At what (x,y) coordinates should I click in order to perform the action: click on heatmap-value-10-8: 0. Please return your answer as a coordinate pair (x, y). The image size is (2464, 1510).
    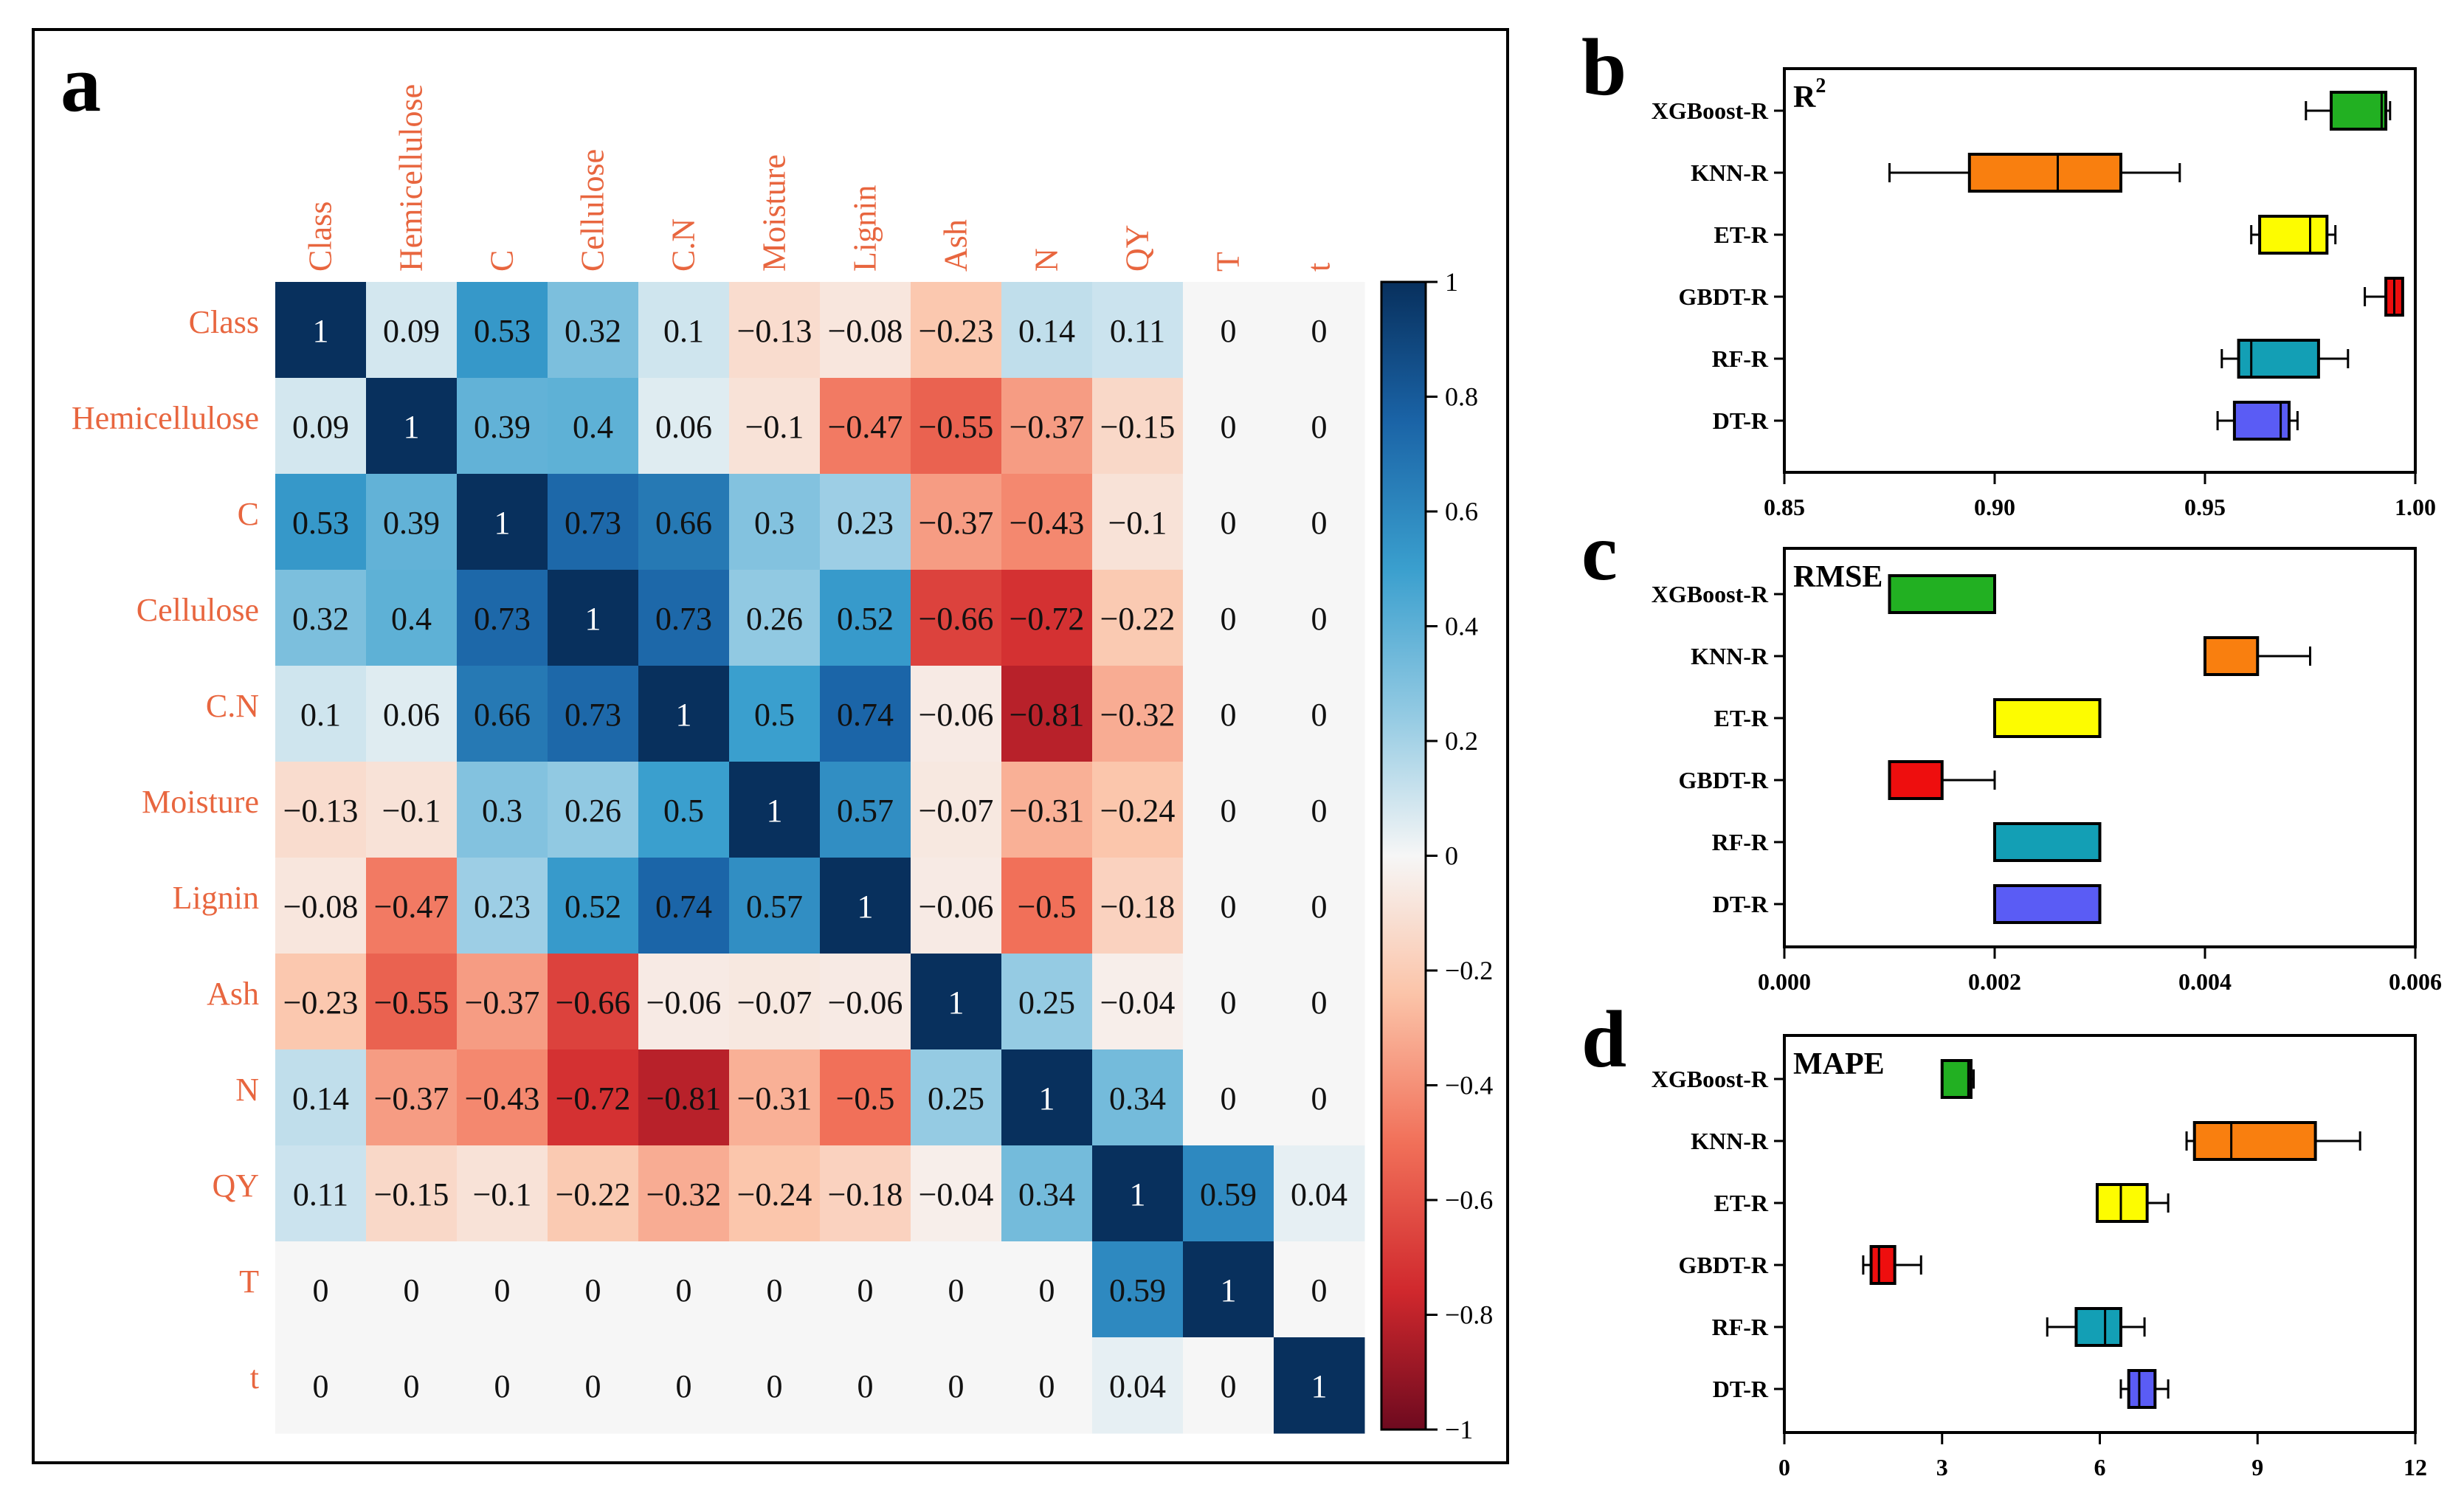
    Looking at the image, I should click on (1047, 1290).